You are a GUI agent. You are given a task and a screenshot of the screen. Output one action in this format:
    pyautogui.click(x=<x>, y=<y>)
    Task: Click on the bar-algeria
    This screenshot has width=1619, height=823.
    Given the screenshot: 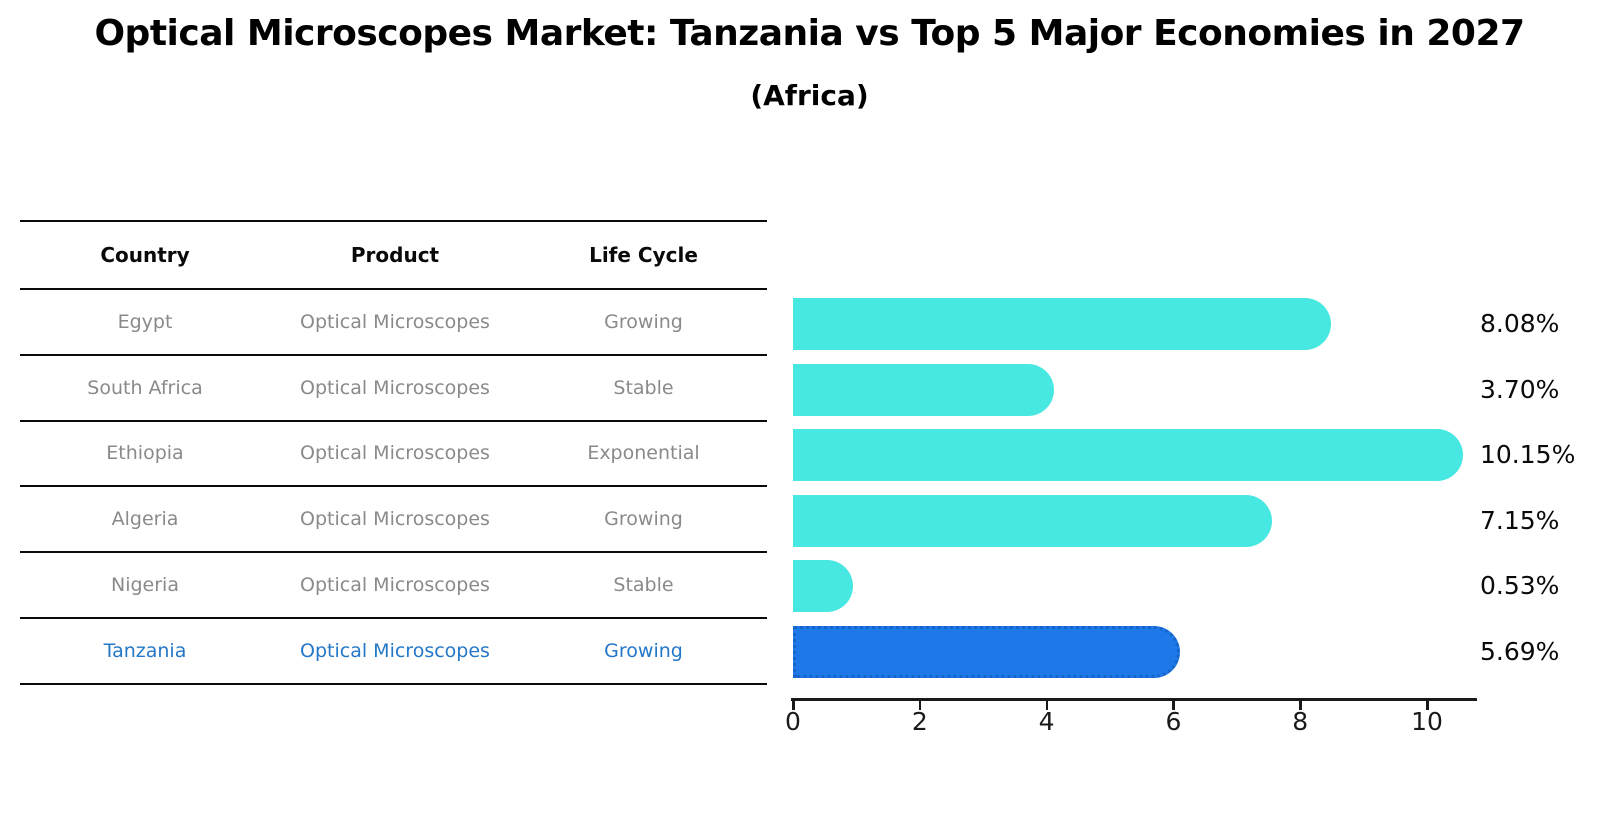 What is the action you would take?
    pyautogui.click(x=1033, y=520)
    